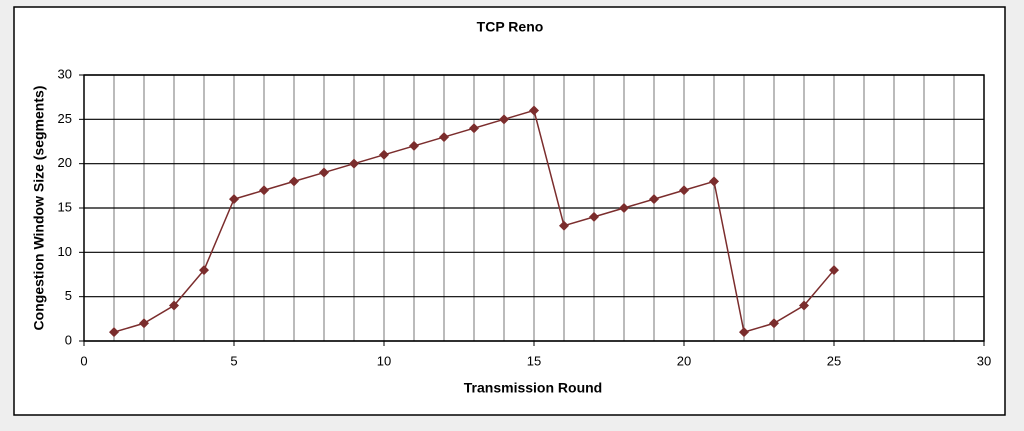 This screenshot has height=431, width=1024. What do you see at coordinates (39, 208) in the screenshot?
I see `y-axis-label: Congestion Window Size (segments)` at bounding box center [39, 208].